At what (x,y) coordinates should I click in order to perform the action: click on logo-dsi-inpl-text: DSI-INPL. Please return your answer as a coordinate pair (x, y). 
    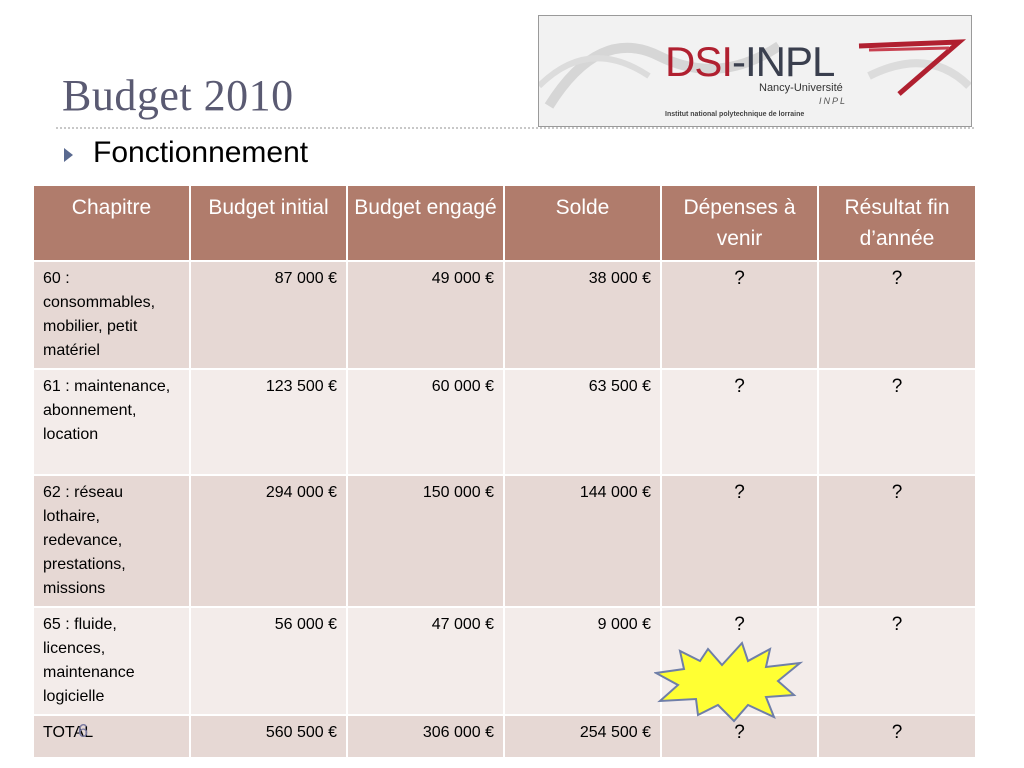
    Looking at the image, I should click on (750, 61).